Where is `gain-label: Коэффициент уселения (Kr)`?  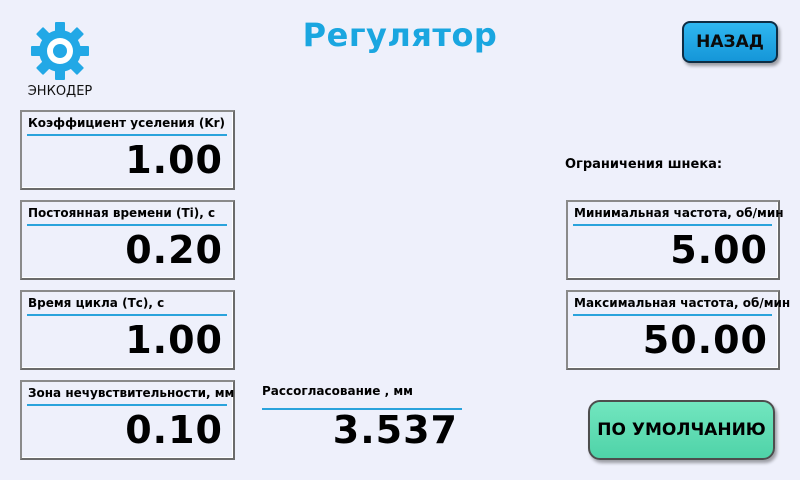
gain-label: Коэффициент уселения (Kr) is located at coordinates (127, 123).